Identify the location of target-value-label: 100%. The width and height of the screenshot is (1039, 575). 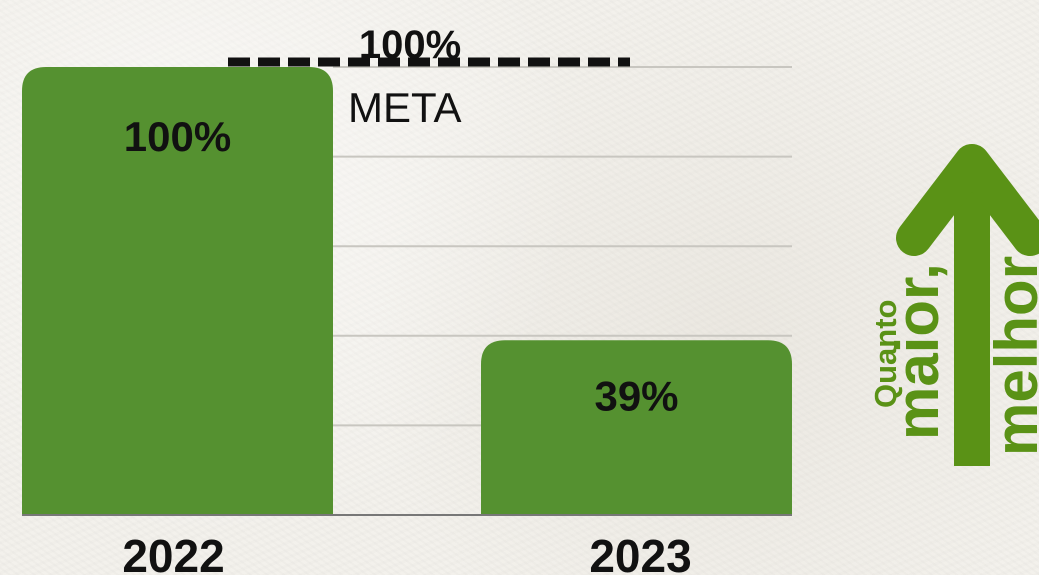
(410, 45).